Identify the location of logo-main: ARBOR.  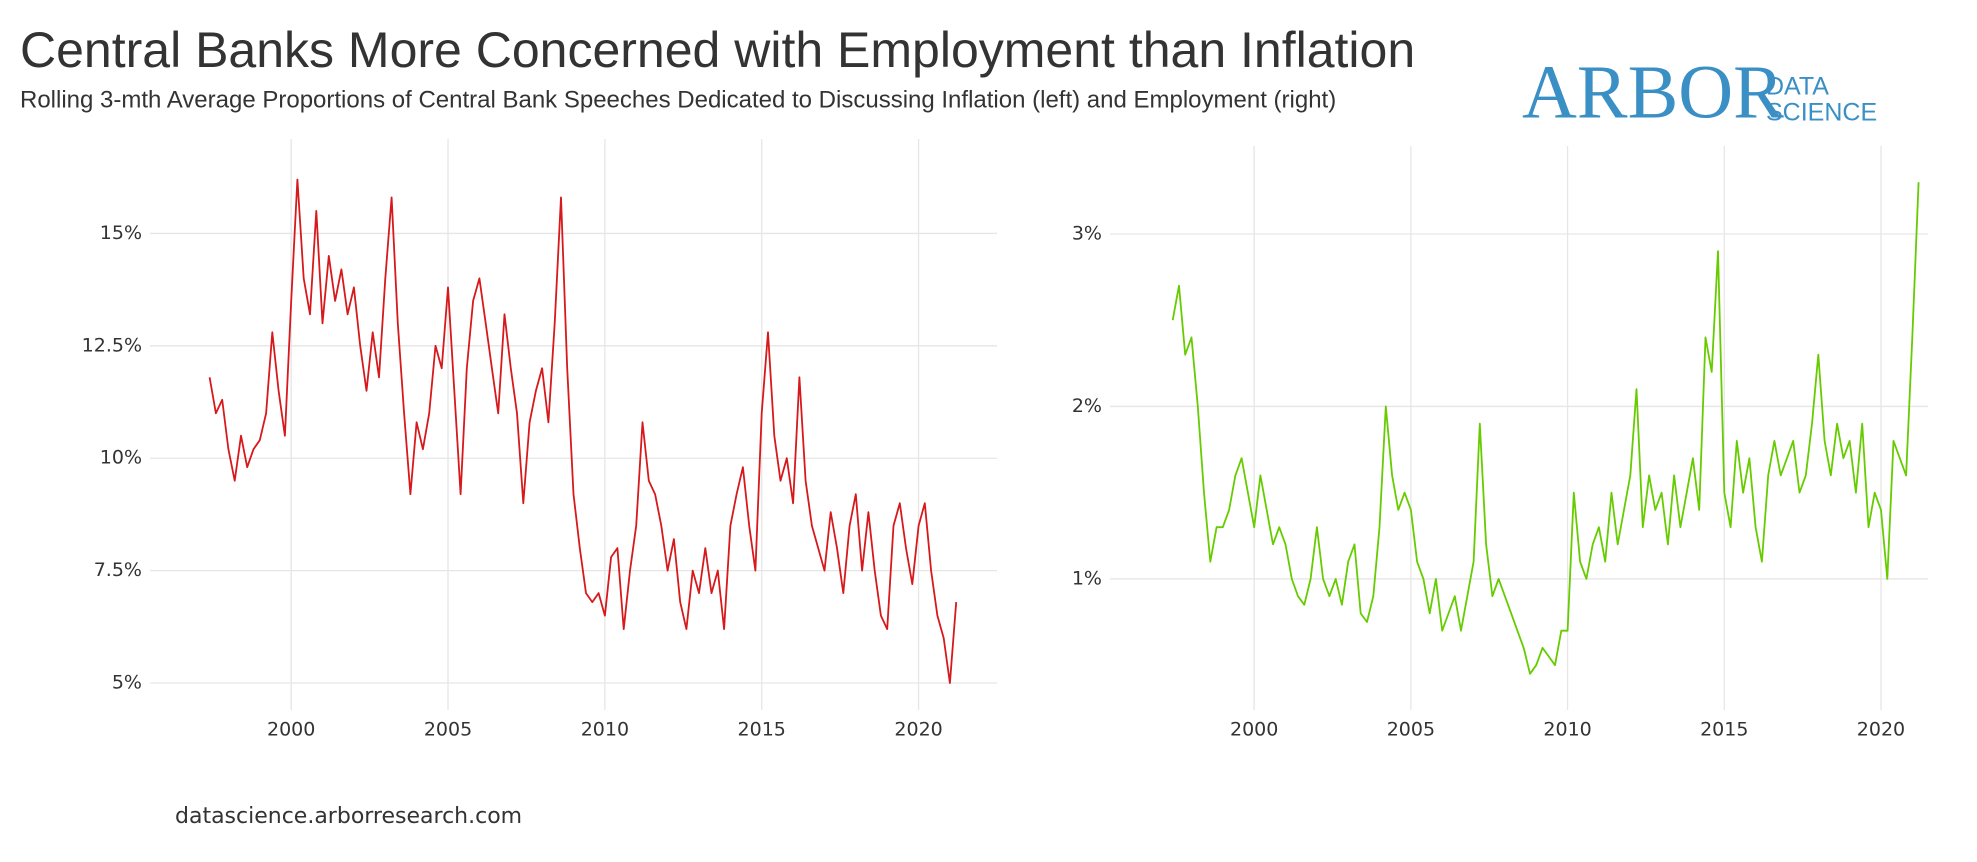
(1653, 92).